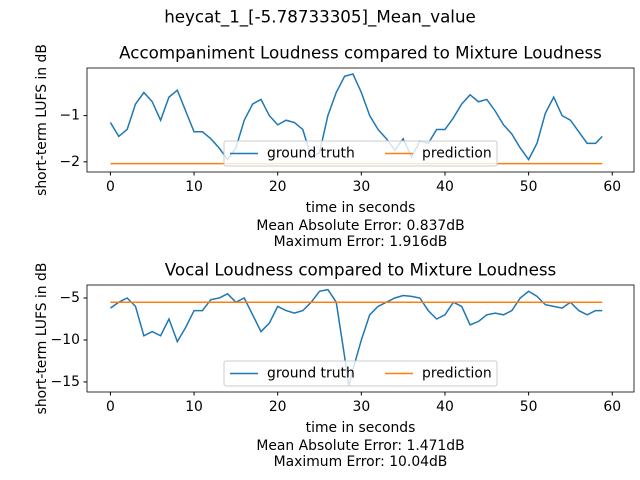  Describe the element at coordinates (361, 242) in the screenshot. I see `note: Maximum Error: 1.916dB` at that location.